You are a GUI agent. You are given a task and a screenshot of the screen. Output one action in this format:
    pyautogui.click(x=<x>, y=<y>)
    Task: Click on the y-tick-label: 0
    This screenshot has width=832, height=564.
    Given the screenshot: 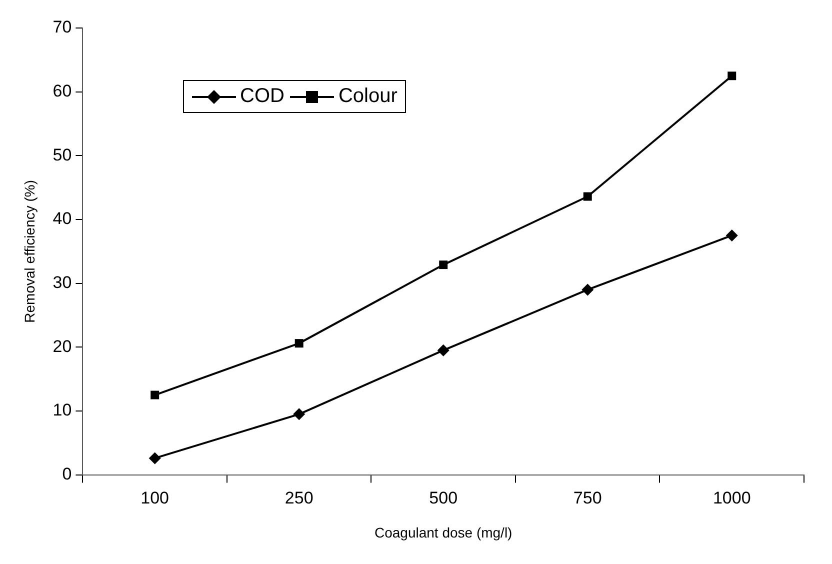 What is the action you would take?
    pyautogui.click(x=67, y=474)
    